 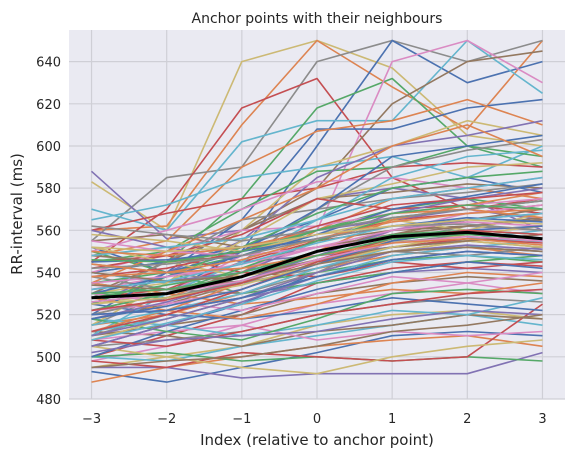 What do you see at coordinates (317, 419) in the screenshot?
I see `x-tick-label: 0` at bounding box center [317, 419].